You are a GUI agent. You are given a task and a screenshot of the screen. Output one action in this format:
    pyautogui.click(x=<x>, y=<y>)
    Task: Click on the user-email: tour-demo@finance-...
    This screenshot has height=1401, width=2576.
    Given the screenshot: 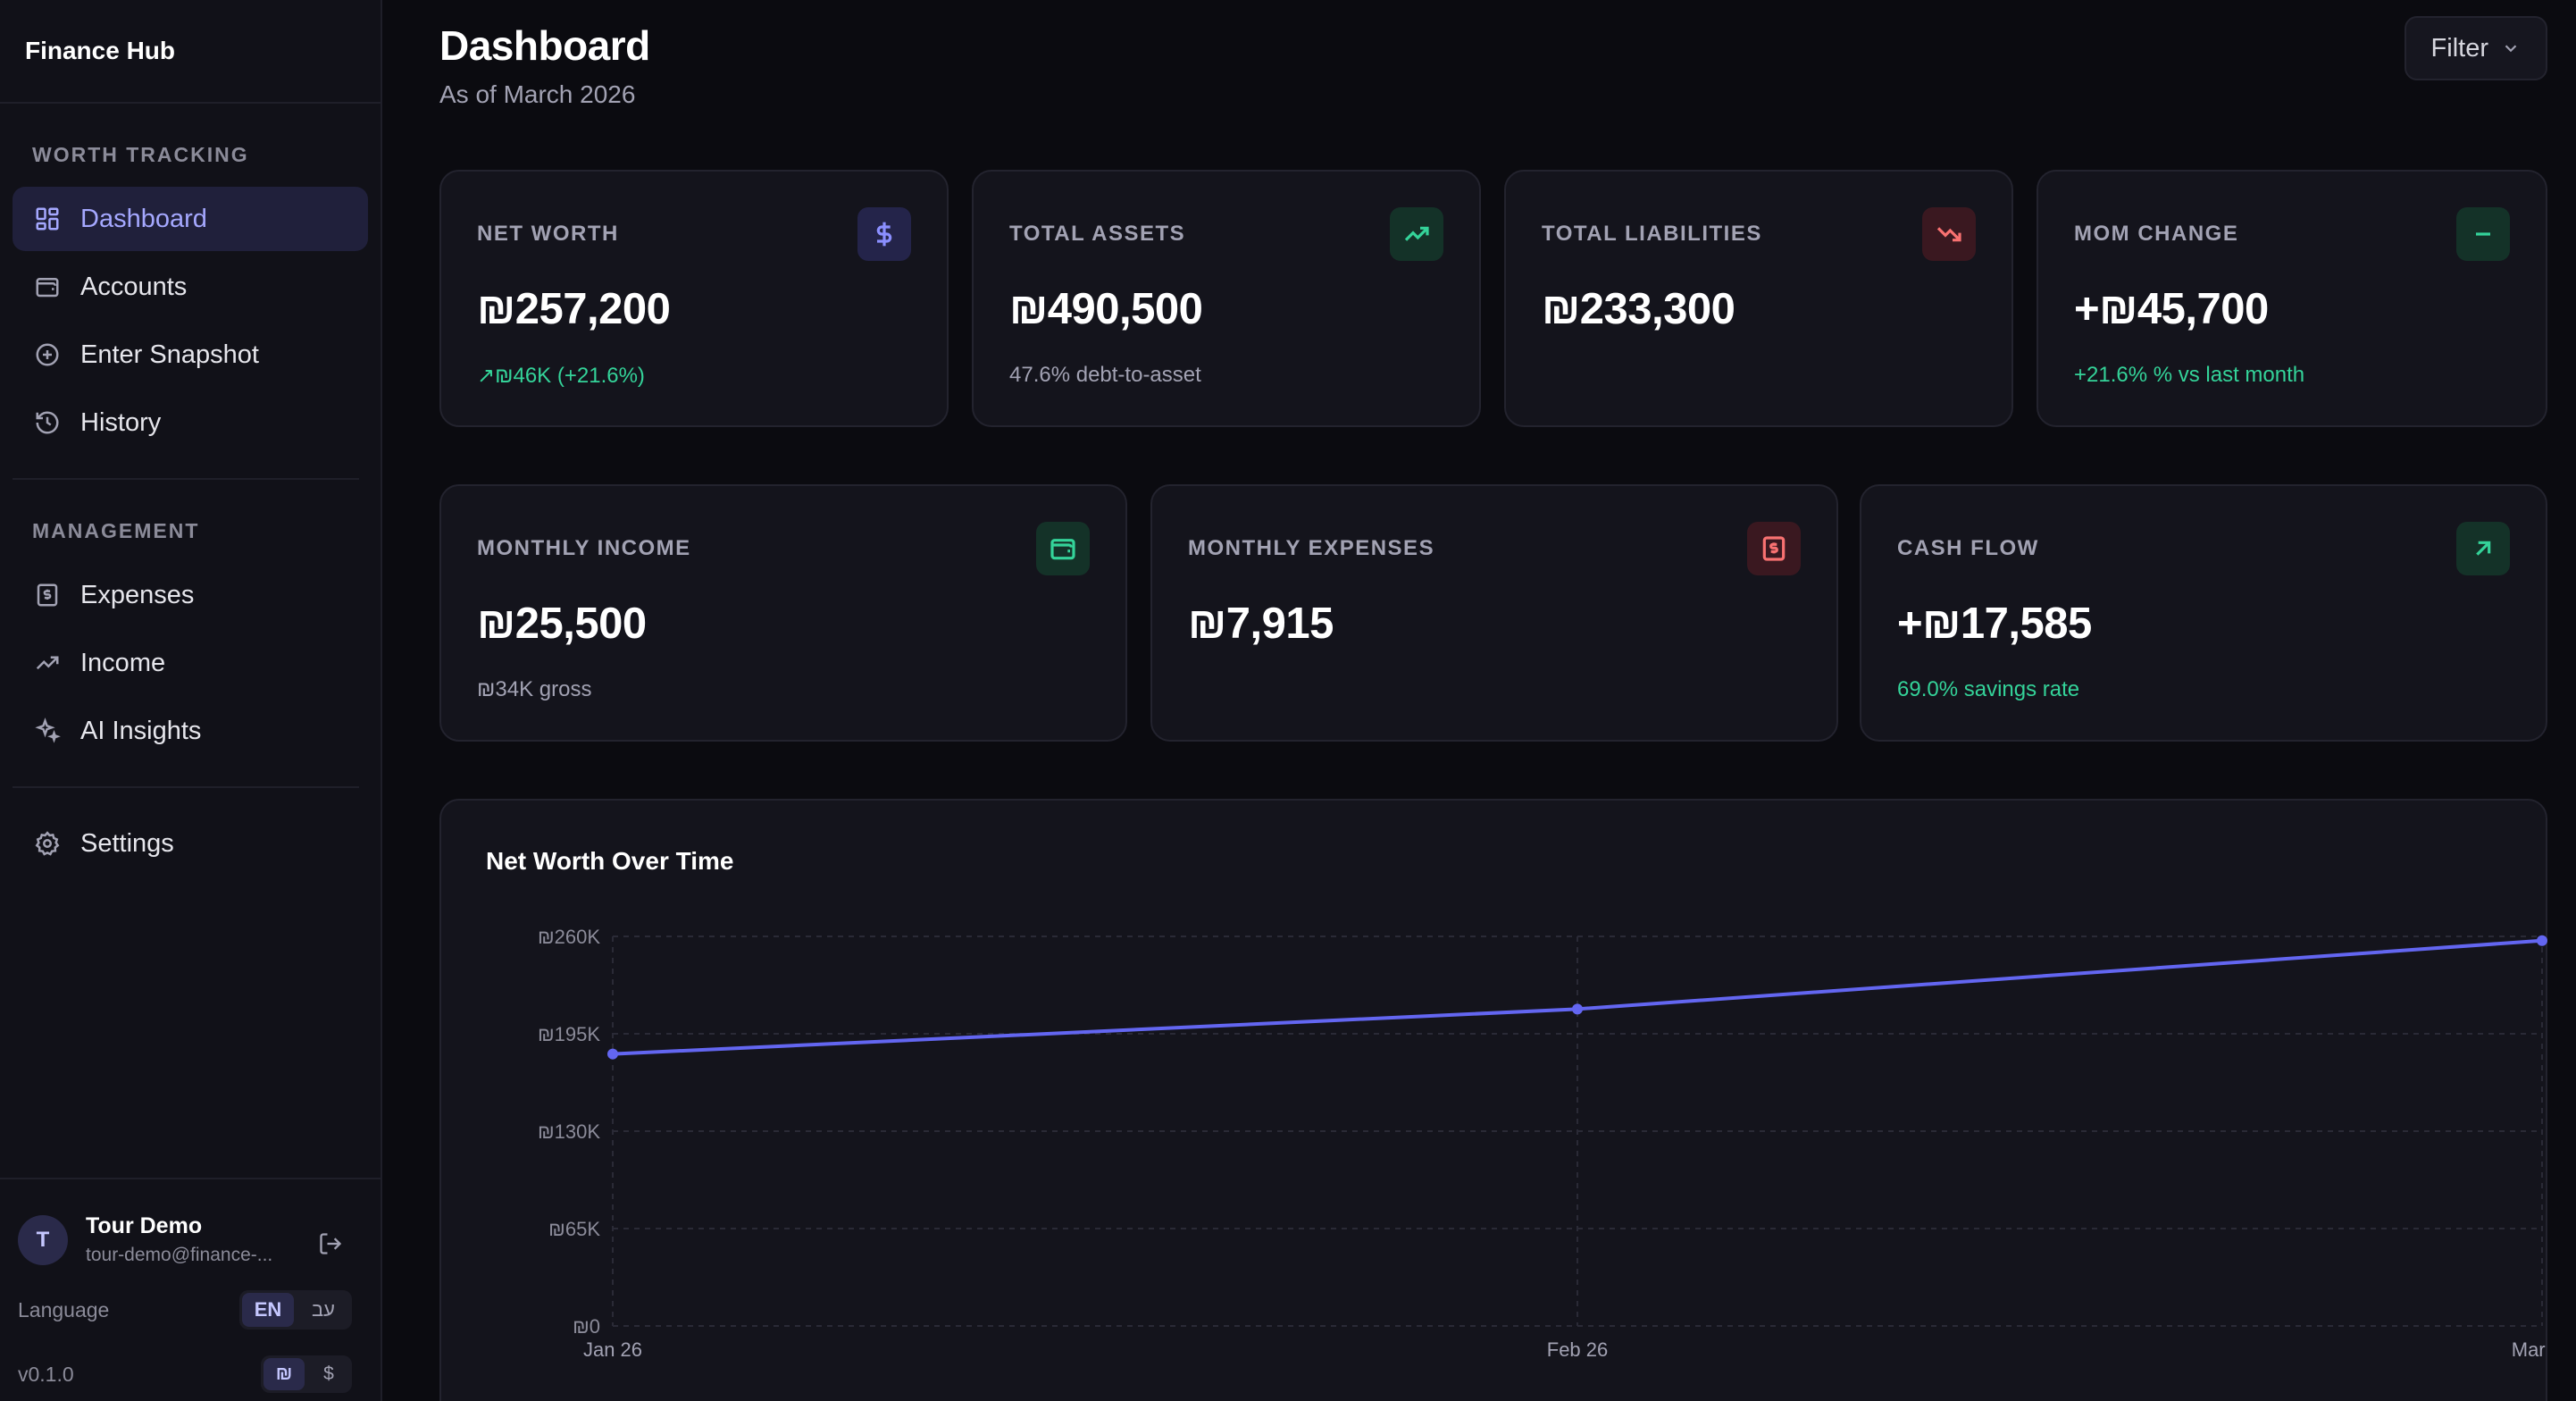 What is the action you would take?
    pyautogui.click(x=180, y=1255)
    